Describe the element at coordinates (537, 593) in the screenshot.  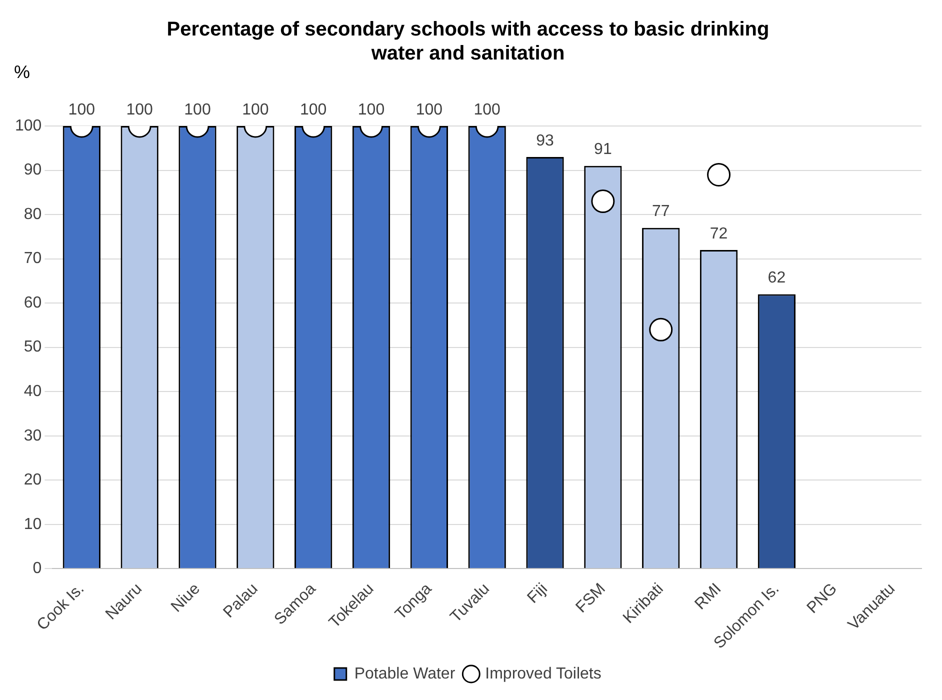
I see `x-tick-label: Fiji` at that location.